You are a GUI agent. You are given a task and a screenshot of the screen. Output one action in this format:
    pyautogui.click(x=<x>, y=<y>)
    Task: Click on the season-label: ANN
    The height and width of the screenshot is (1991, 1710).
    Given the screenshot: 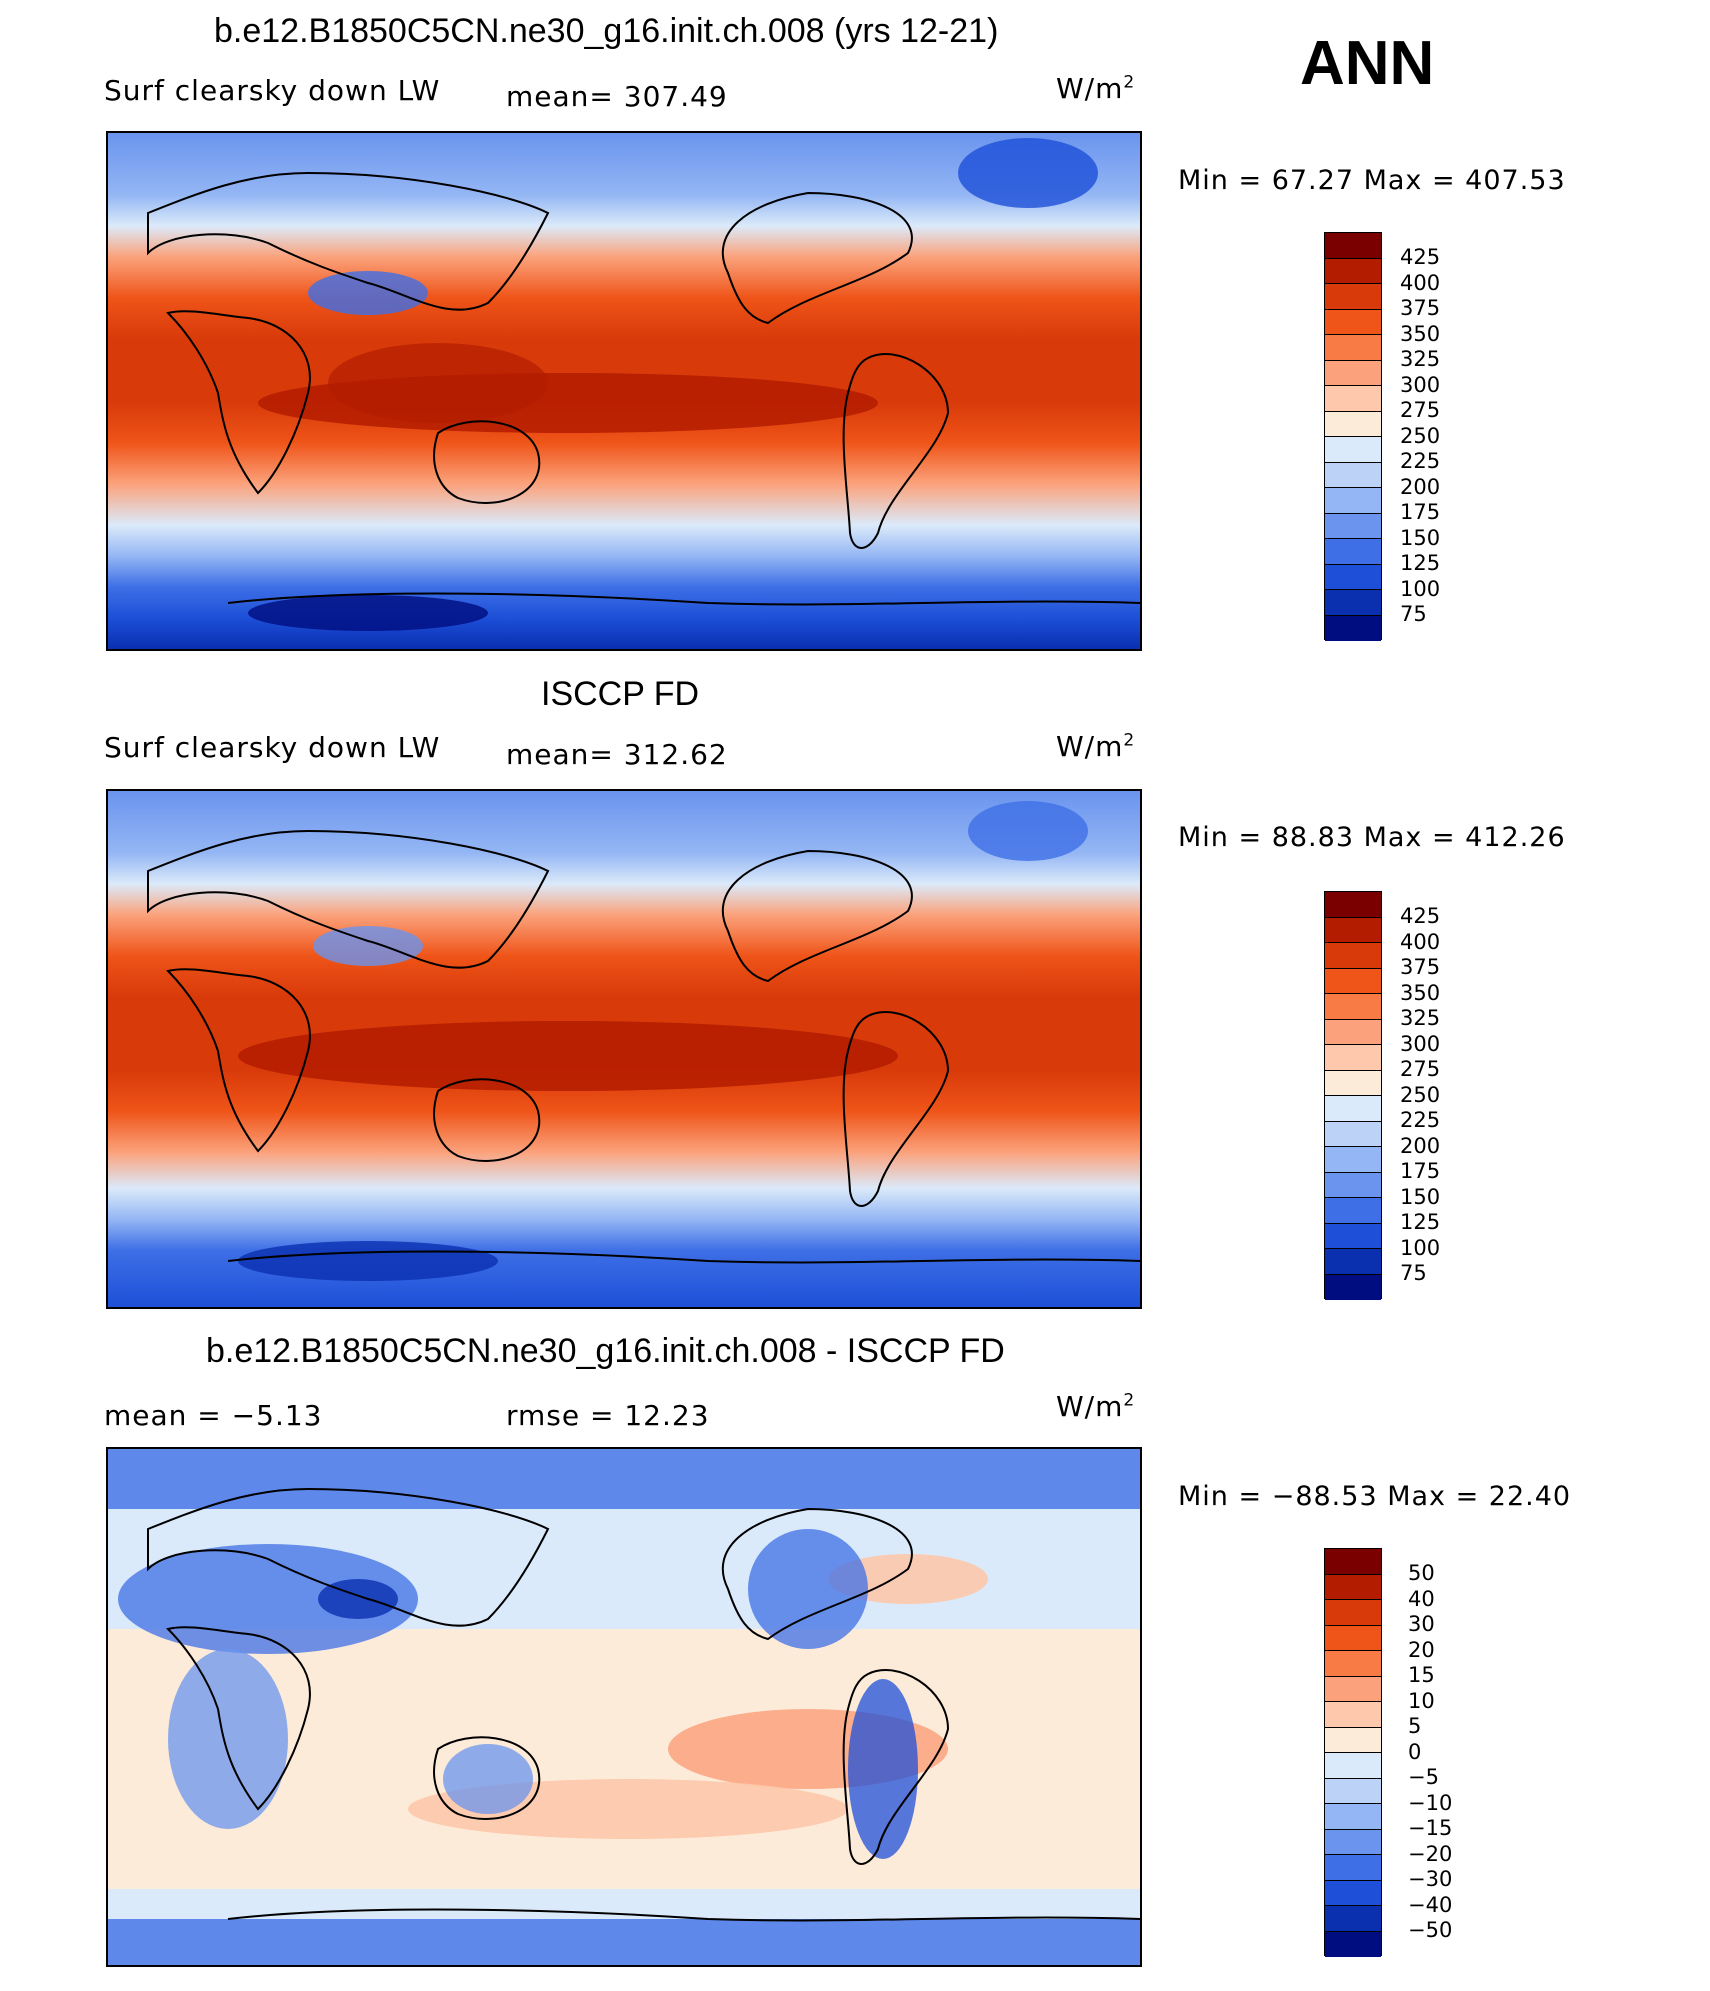 What is the action you would take?
    pyautogui.click(x=1367, y=63)
    